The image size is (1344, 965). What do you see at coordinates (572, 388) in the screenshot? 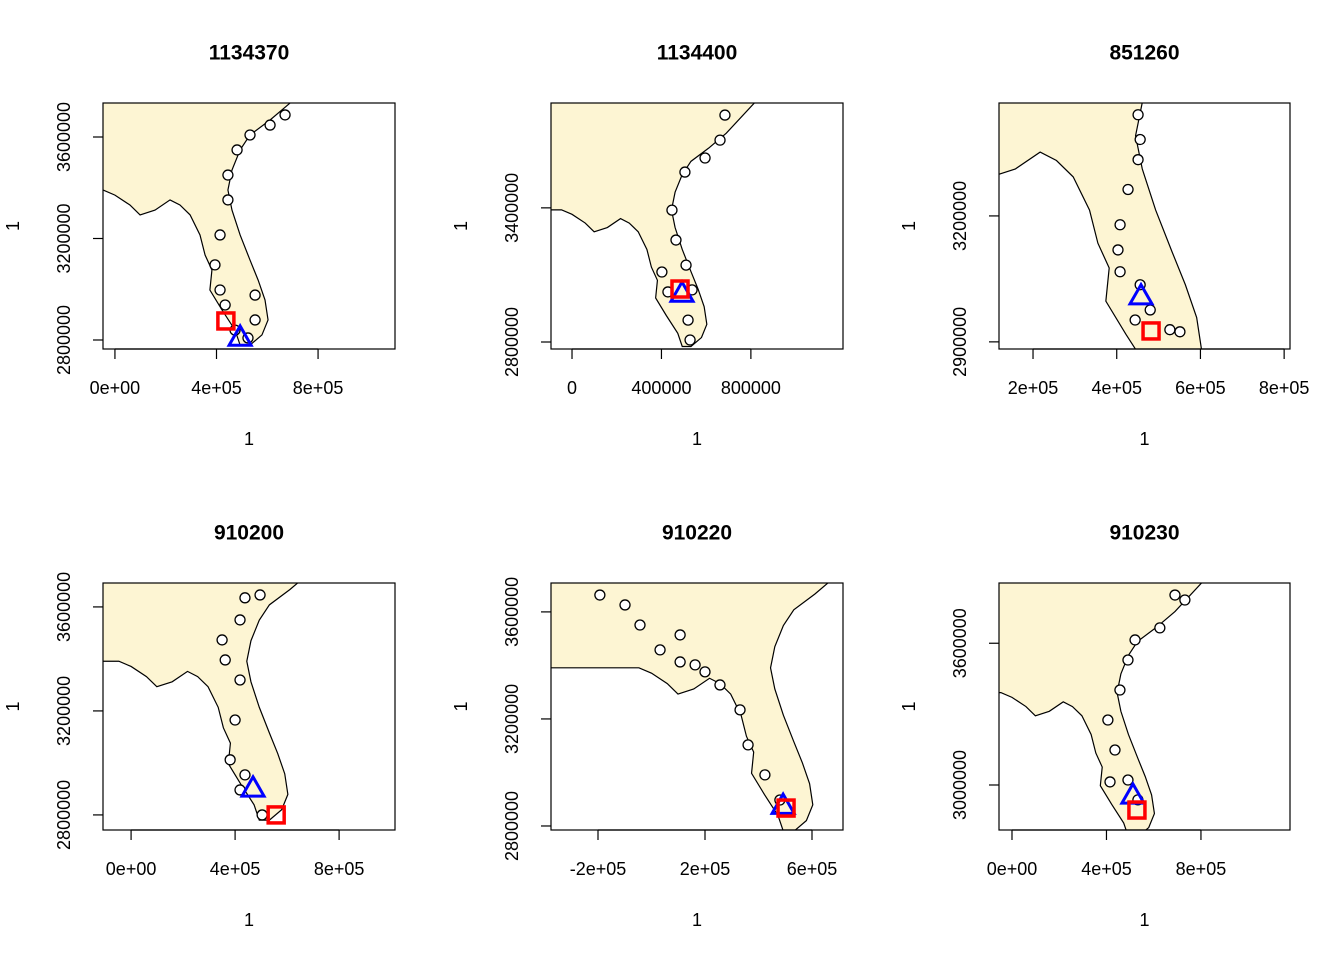
I see `x-tick-label: 0` at bounding box center [572, 388].